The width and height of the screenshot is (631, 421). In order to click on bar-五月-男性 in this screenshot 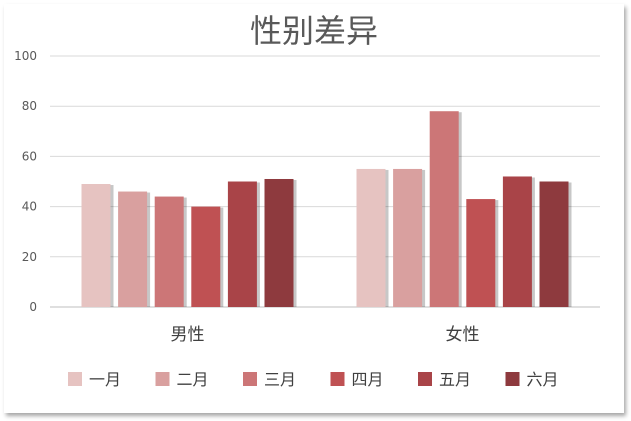, I will do `click(242, 244)`.